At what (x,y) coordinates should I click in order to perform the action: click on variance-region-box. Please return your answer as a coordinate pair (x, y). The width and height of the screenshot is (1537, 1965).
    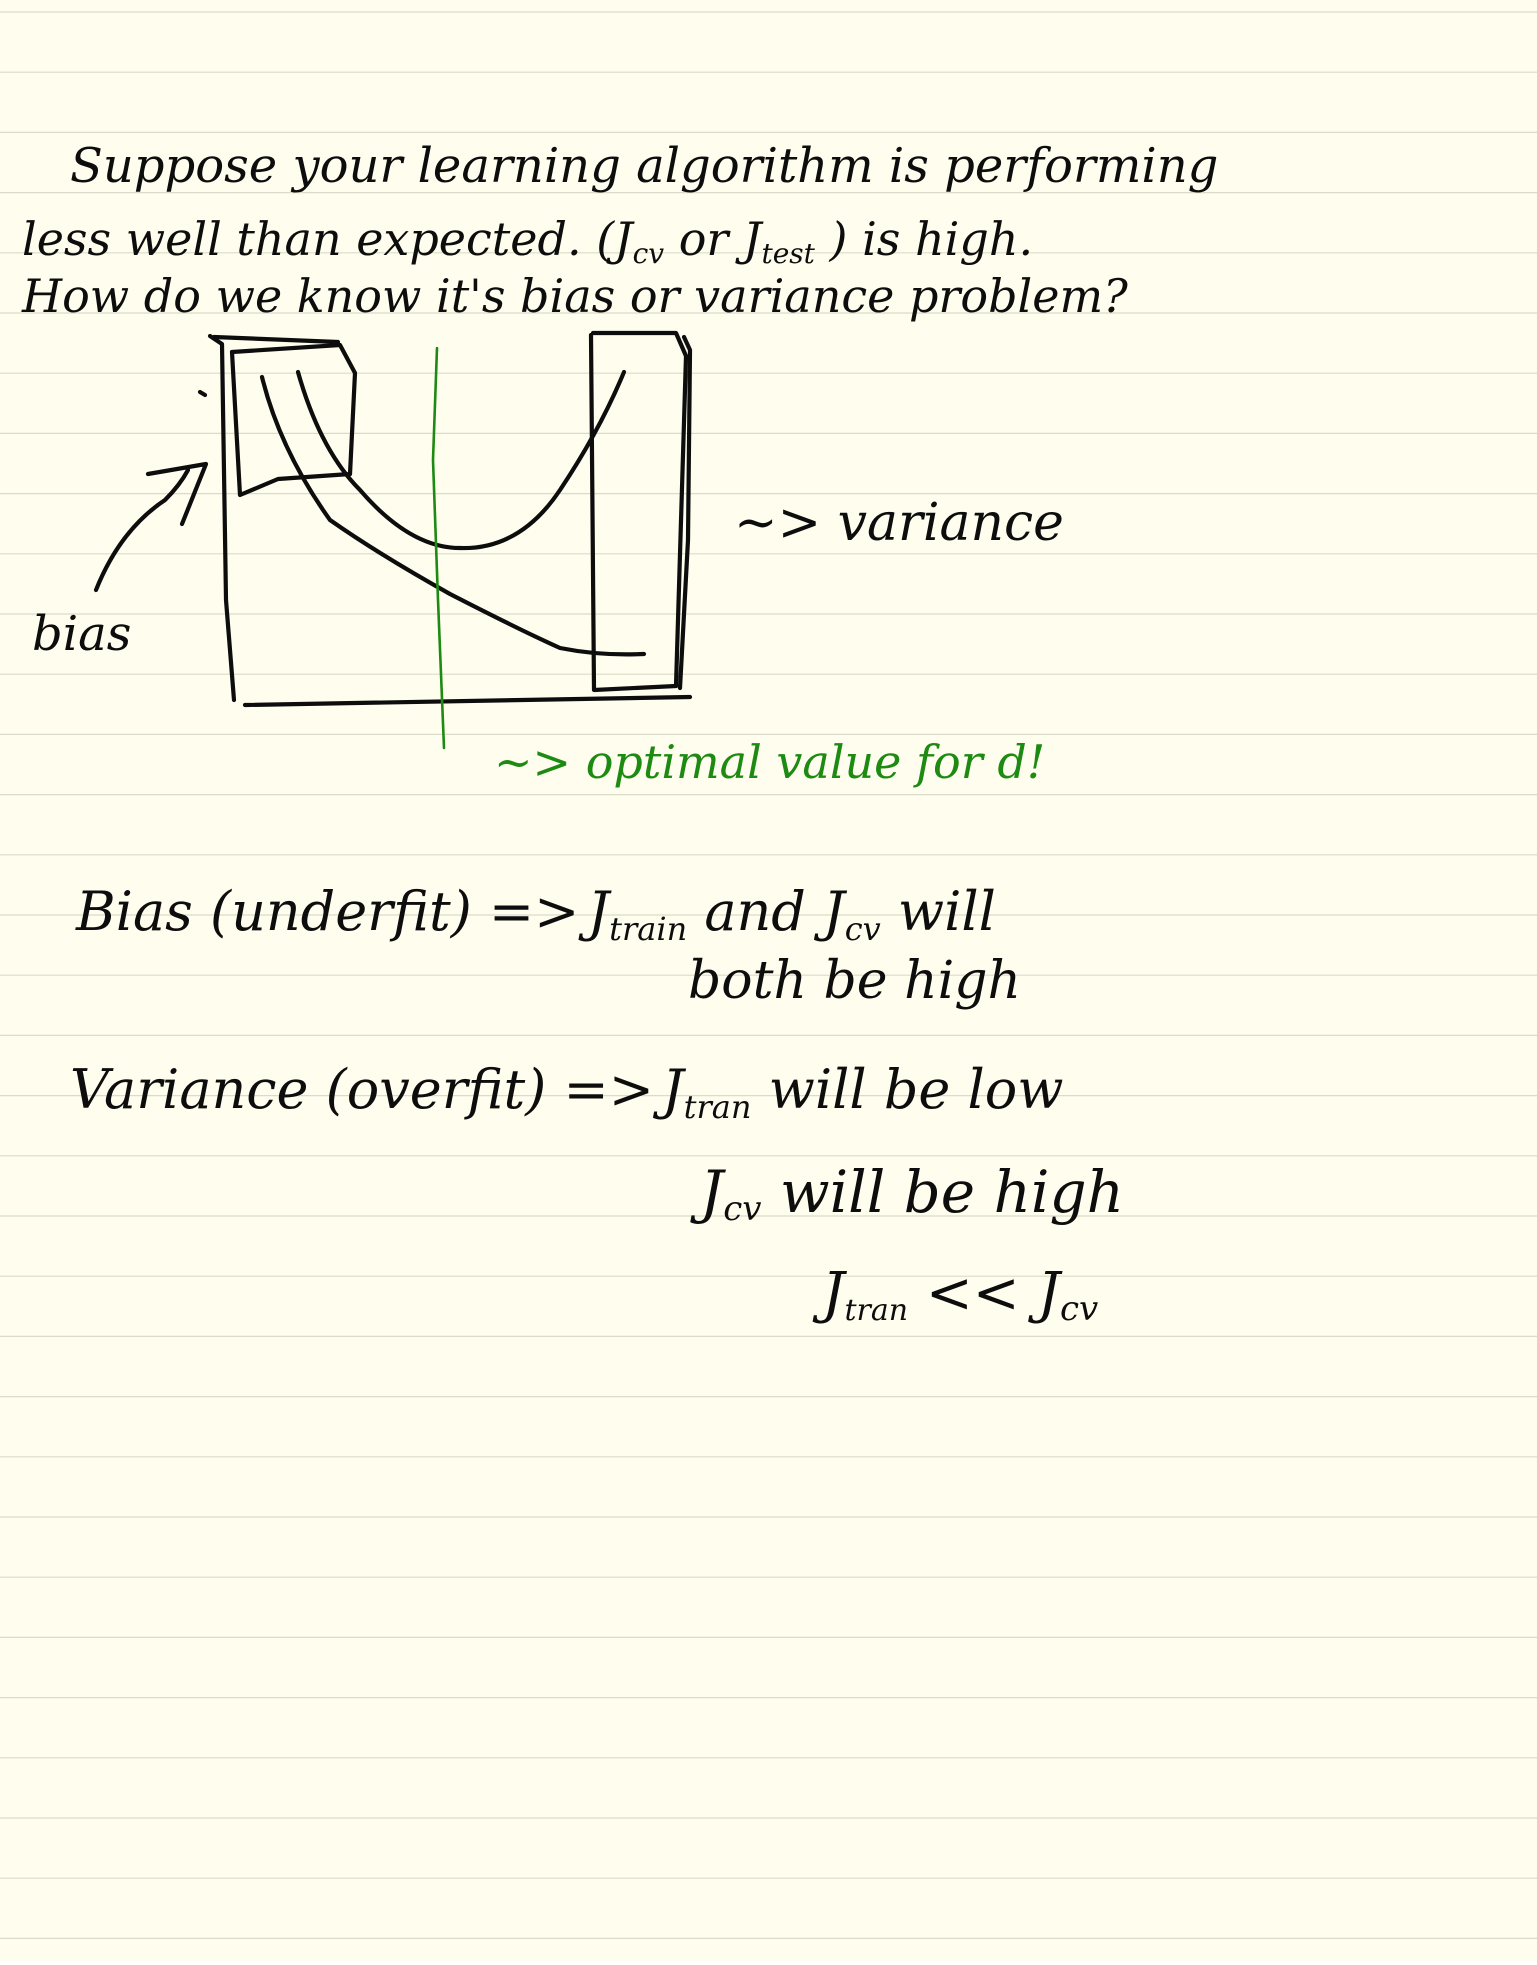
    Looking at the image, I should click on (638, 511).